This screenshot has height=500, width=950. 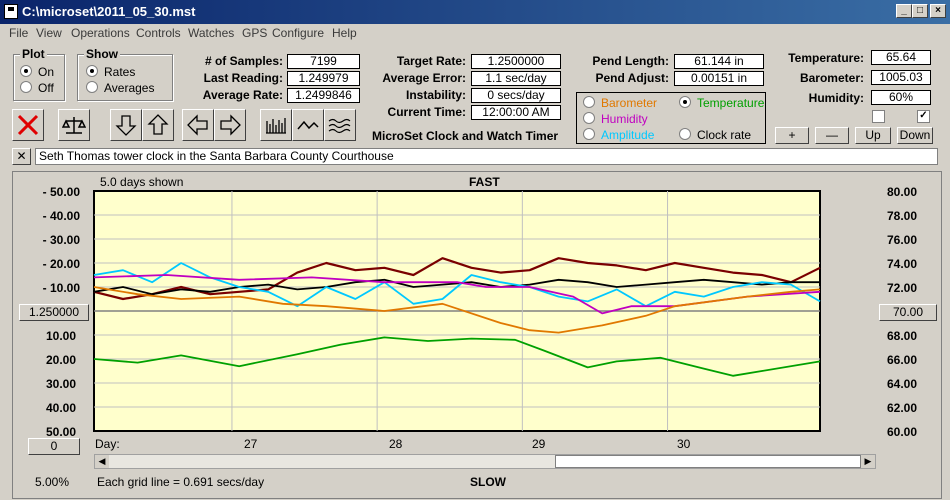 What do you see at coordinates (902, 240) in the screenshot?
I see `right-tick: 76.00` at bounding box center [902, 240].